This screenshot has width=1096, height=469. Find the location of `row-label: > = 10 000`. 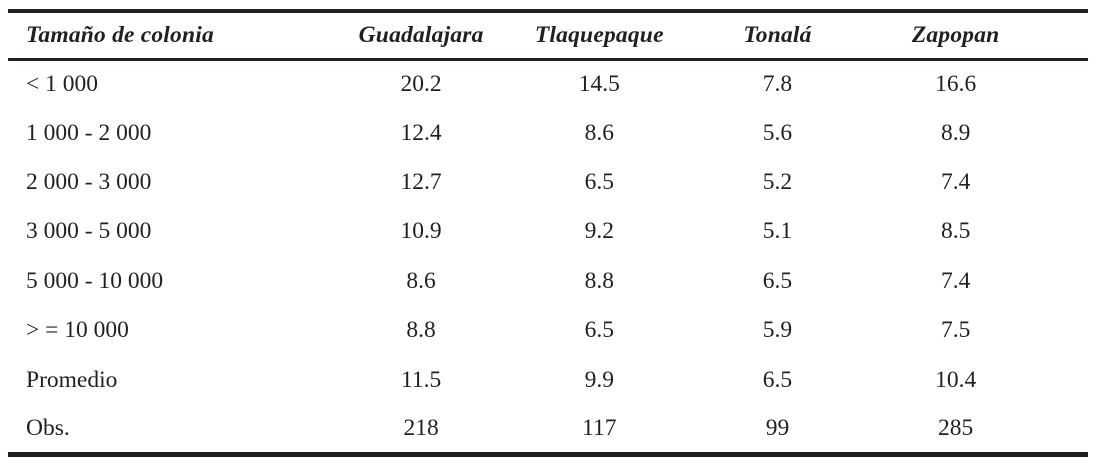

row-label: > = 10 000 is located at coordinates (77, 330).